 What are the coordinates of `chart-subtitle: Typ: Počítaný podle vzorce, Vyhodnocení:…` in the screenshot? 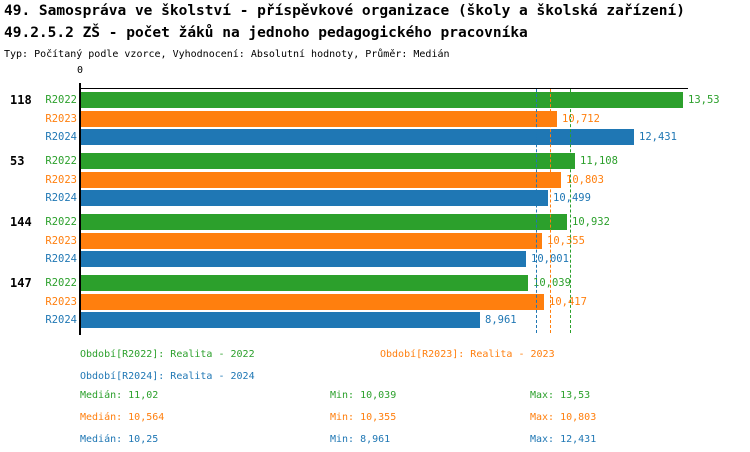 It's located at (227, 54).